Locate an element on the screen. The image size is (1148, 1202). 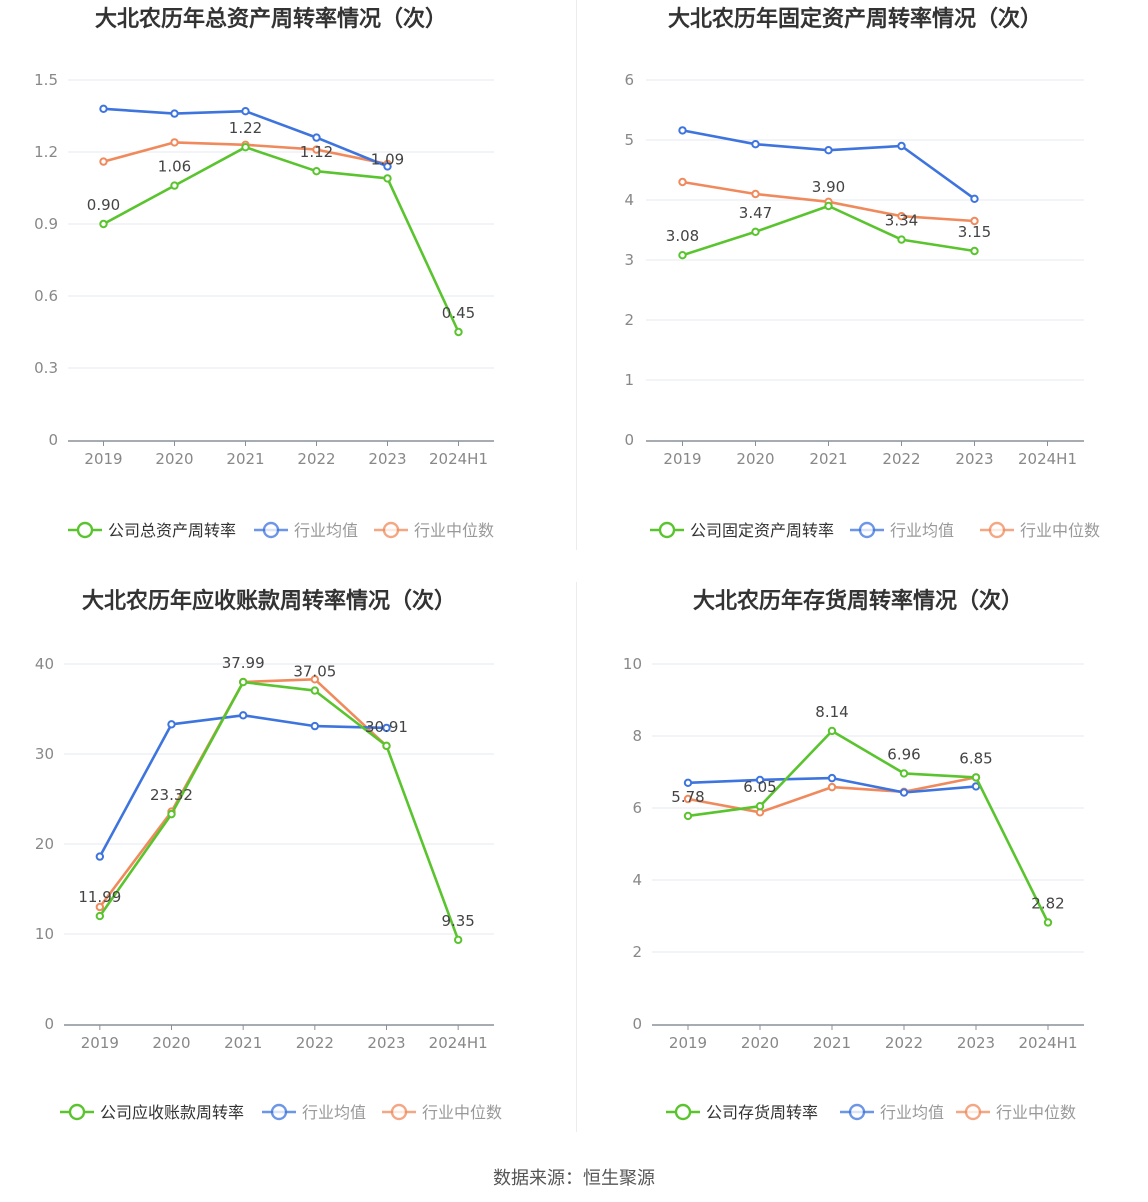
data-label: 11.99 is located at coordinates (99, 897).